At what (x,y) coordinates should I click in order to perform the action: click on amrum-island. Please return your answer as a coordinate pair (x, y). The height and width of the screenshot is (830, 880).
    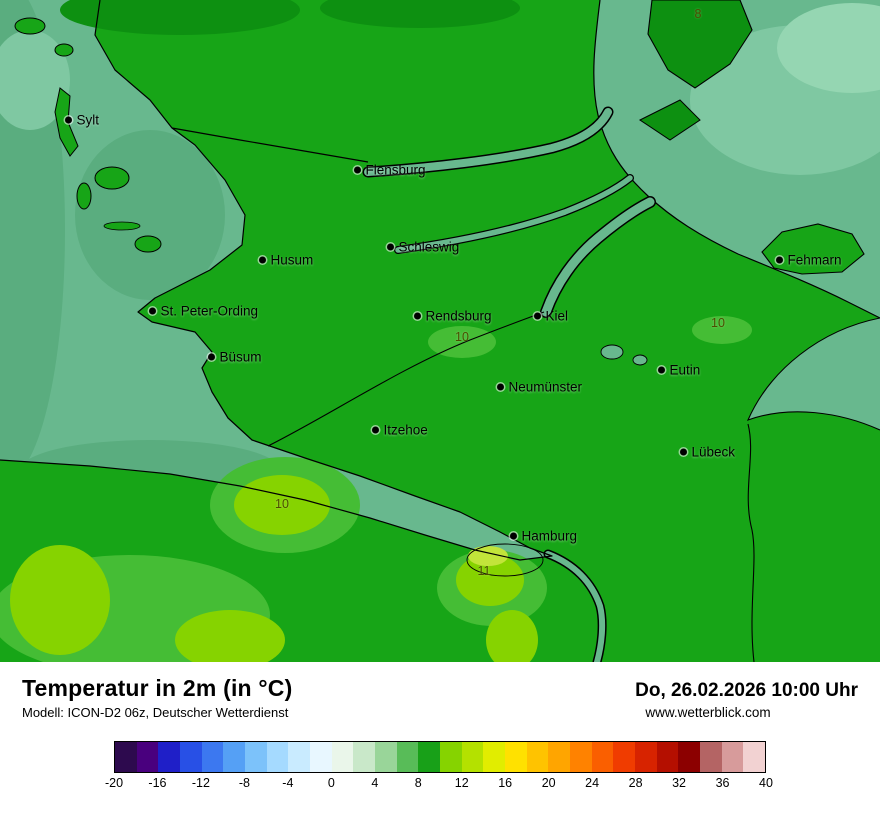
    Looking at the image, I should click on (84, 196).